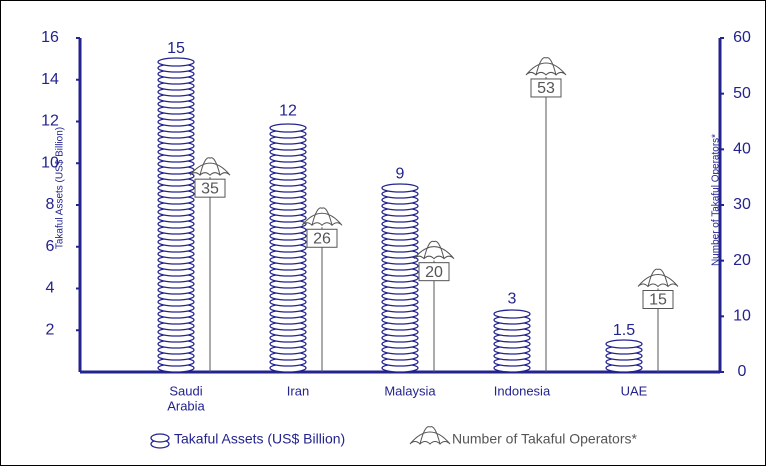  What do you see at coordinates (50, 204) in the screenshot?
I see `y-tick-label: 8` at bounding box center [50, 204].